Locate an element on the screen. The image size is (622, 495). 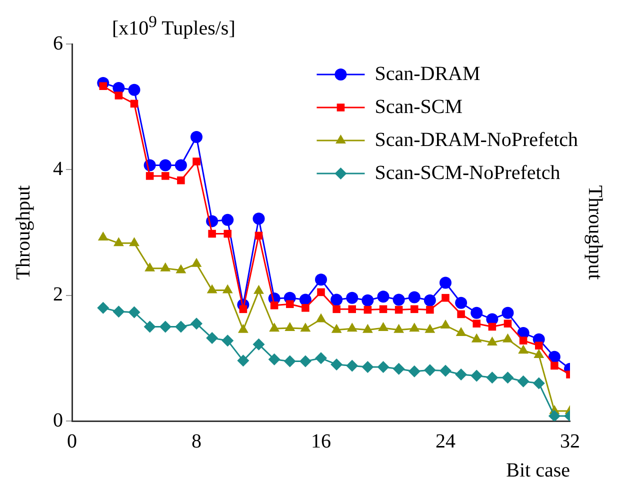
y-tick-label: 2 is located at coordinates (58, 295).